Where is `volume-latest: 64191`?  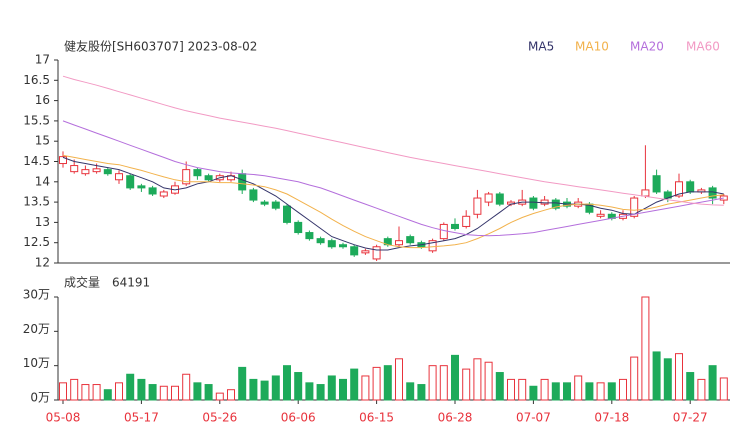
volume-latest: 64191 is located at coordinates (131, 283).